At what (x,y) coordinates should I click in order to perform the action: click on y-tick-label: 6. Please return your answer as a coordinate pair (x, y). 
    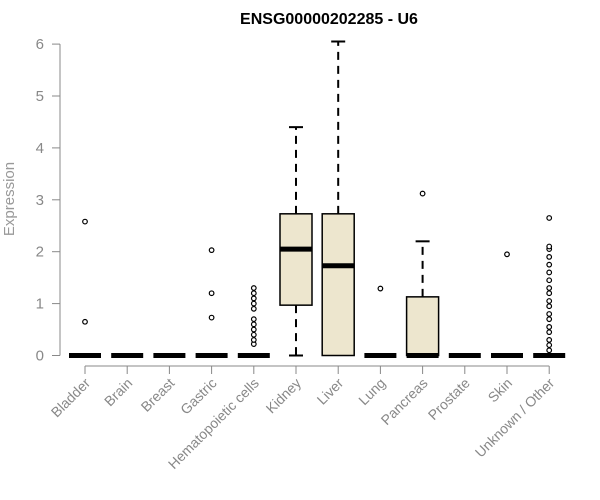
    Looking at the image, I should click on (40, 44).